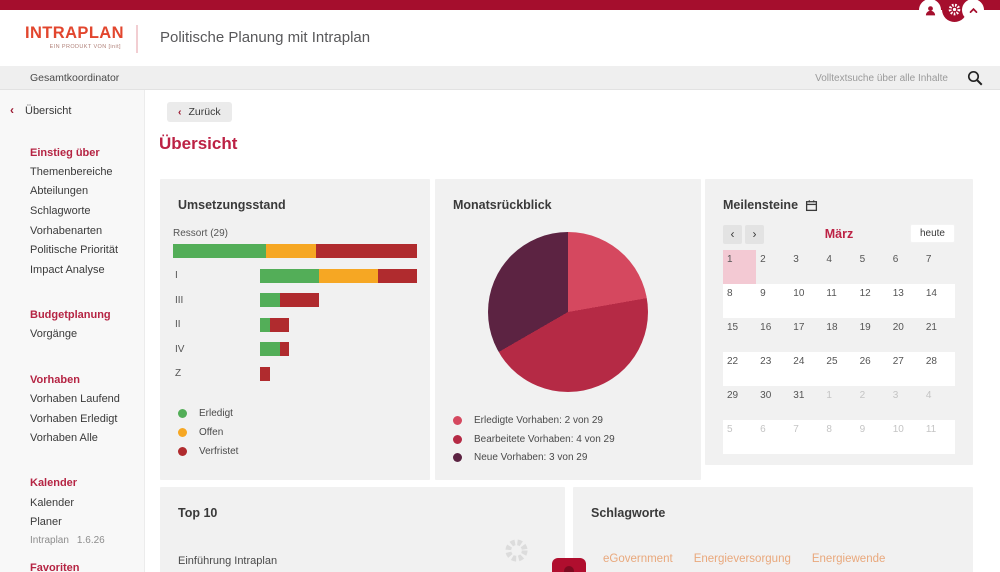 This screenshot has height=572, width=1000. What do you see at coordinates (811, 205) in the screenshot?
I see `calendar-icon` at bounding box center [811, 205].